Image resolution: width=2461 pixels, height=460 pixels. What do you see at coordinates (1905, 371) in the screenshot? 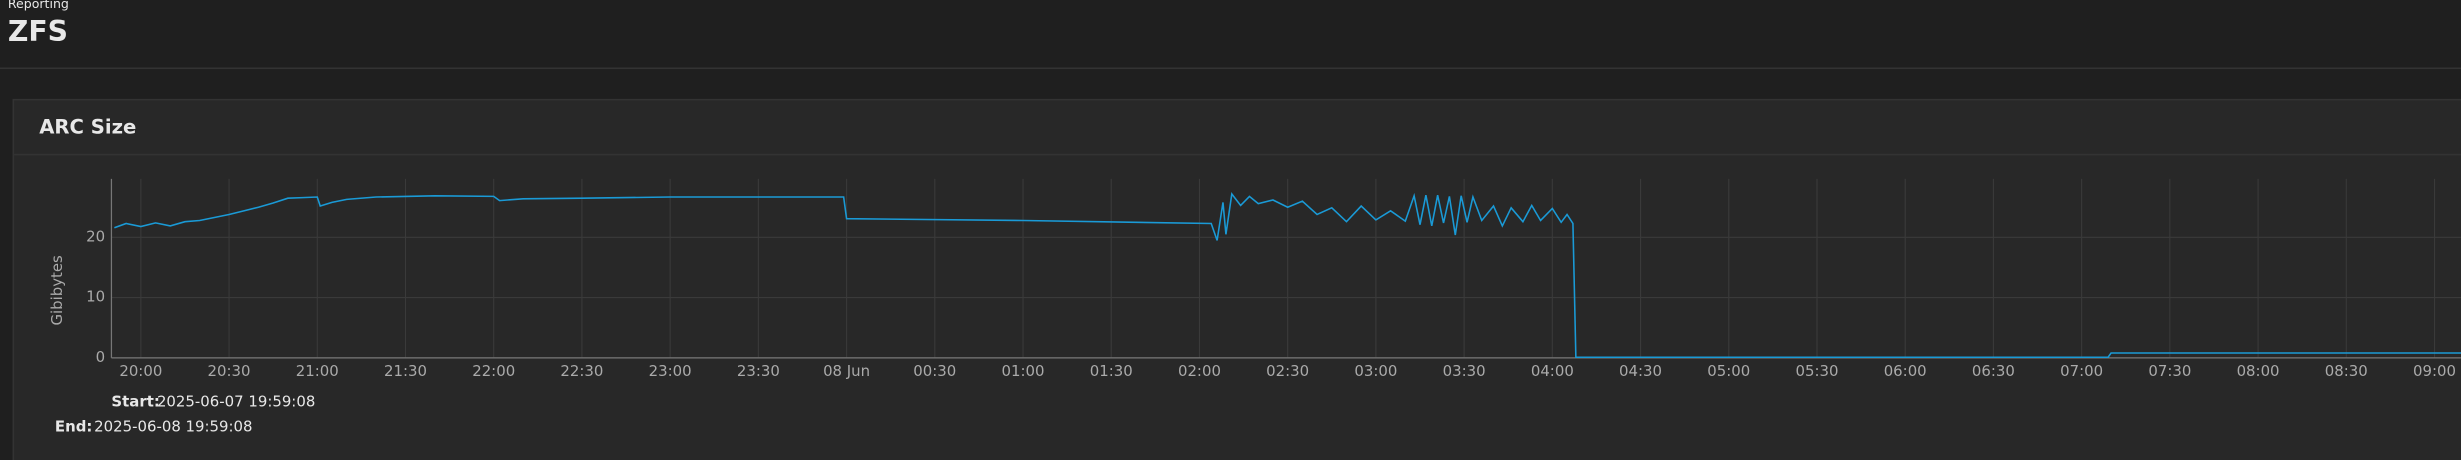
I see `x-tick-label: 06:00` at bounding box center [1905, 371].